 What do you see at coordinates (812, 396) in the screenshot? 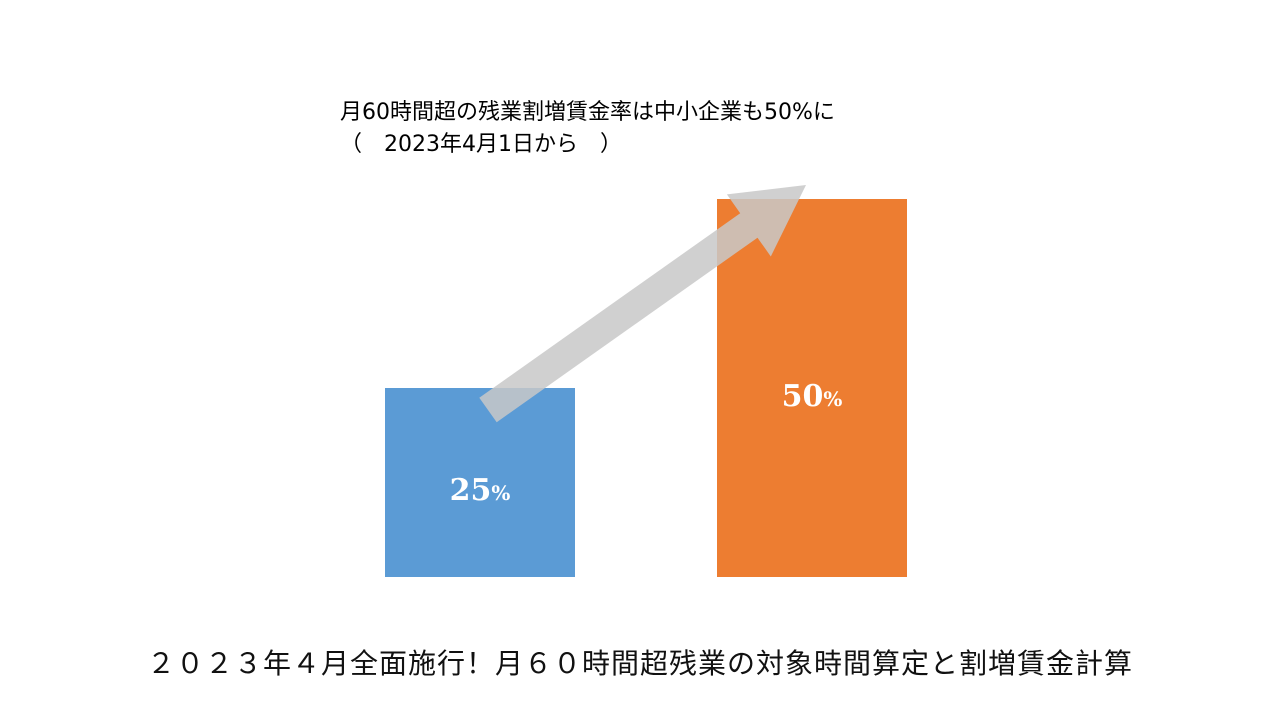
I see `data-label-2: 50%` at bounding box center [812, 396].